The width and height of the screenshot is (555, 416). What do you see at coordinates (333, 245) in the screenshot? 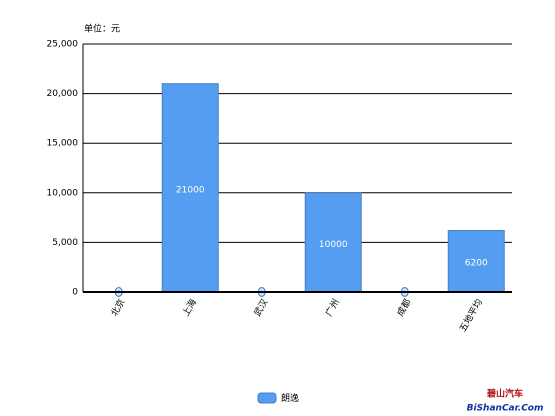
I see `data-label: 10000` at bounding box center [333, 245].